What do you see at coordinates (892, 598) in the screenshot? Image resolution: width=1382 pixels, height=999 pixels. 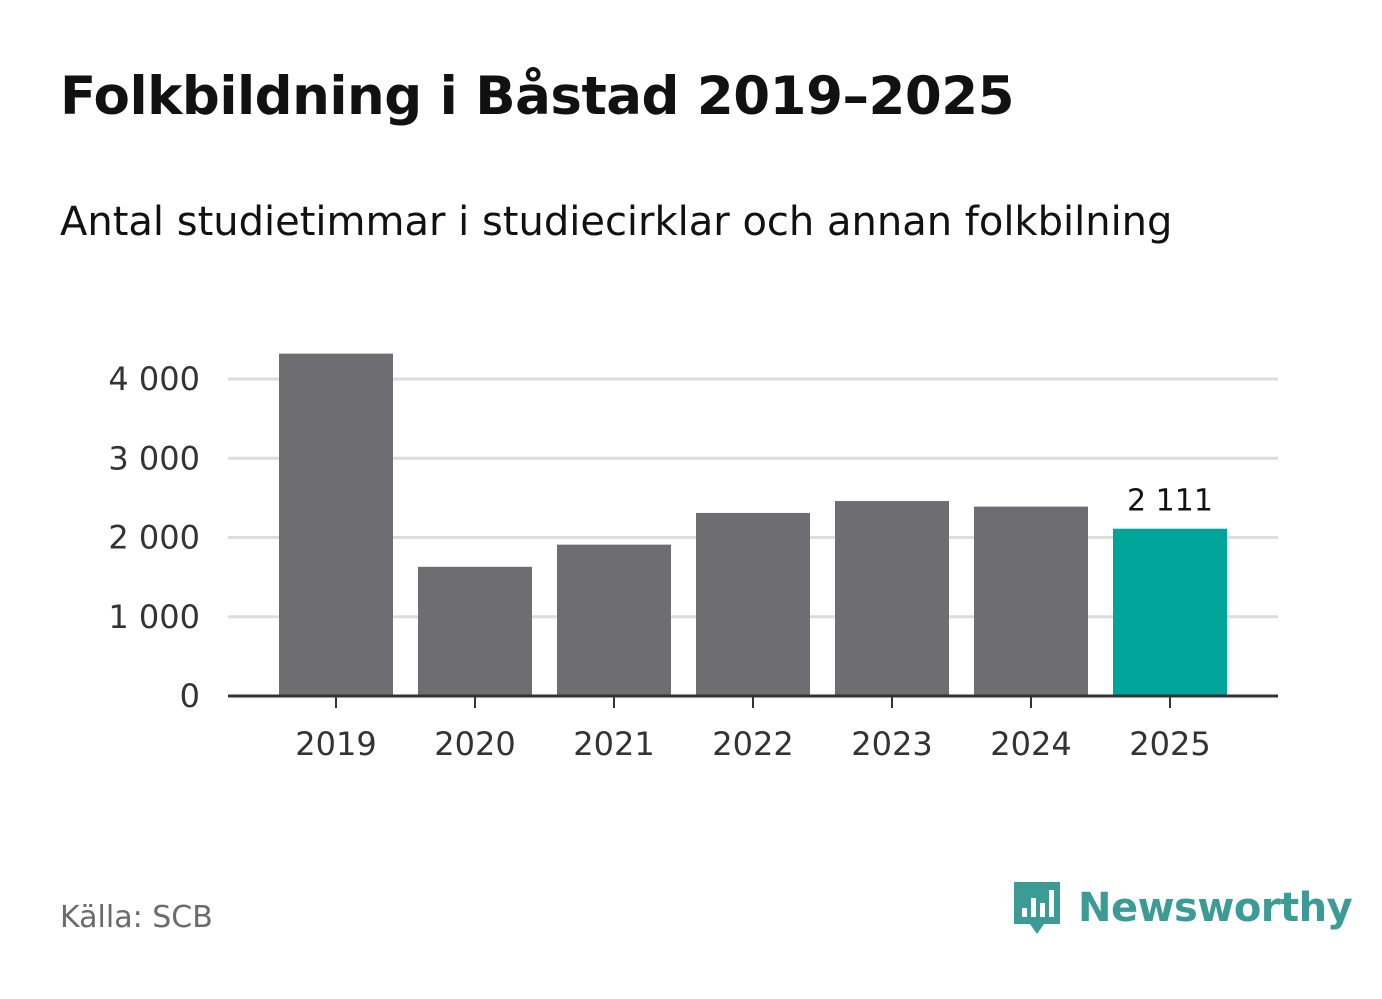 I see `bar-2023` at bounding box center [892, 598].